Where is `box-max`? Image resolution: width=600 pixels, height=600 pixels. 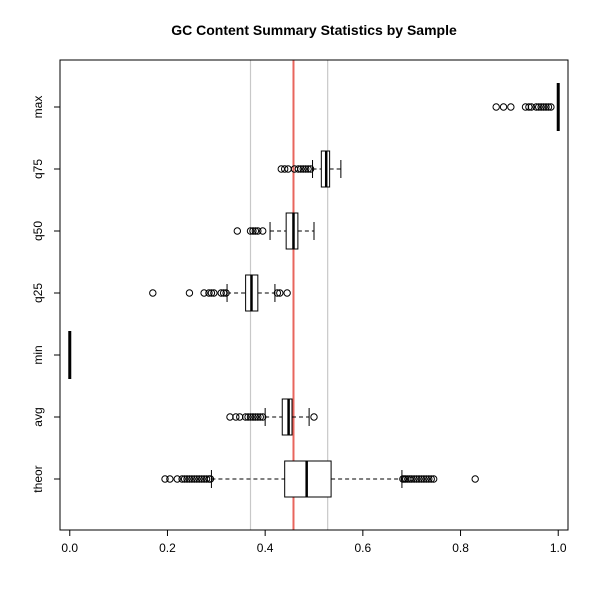 box-max is located at coordinates (526, 107).